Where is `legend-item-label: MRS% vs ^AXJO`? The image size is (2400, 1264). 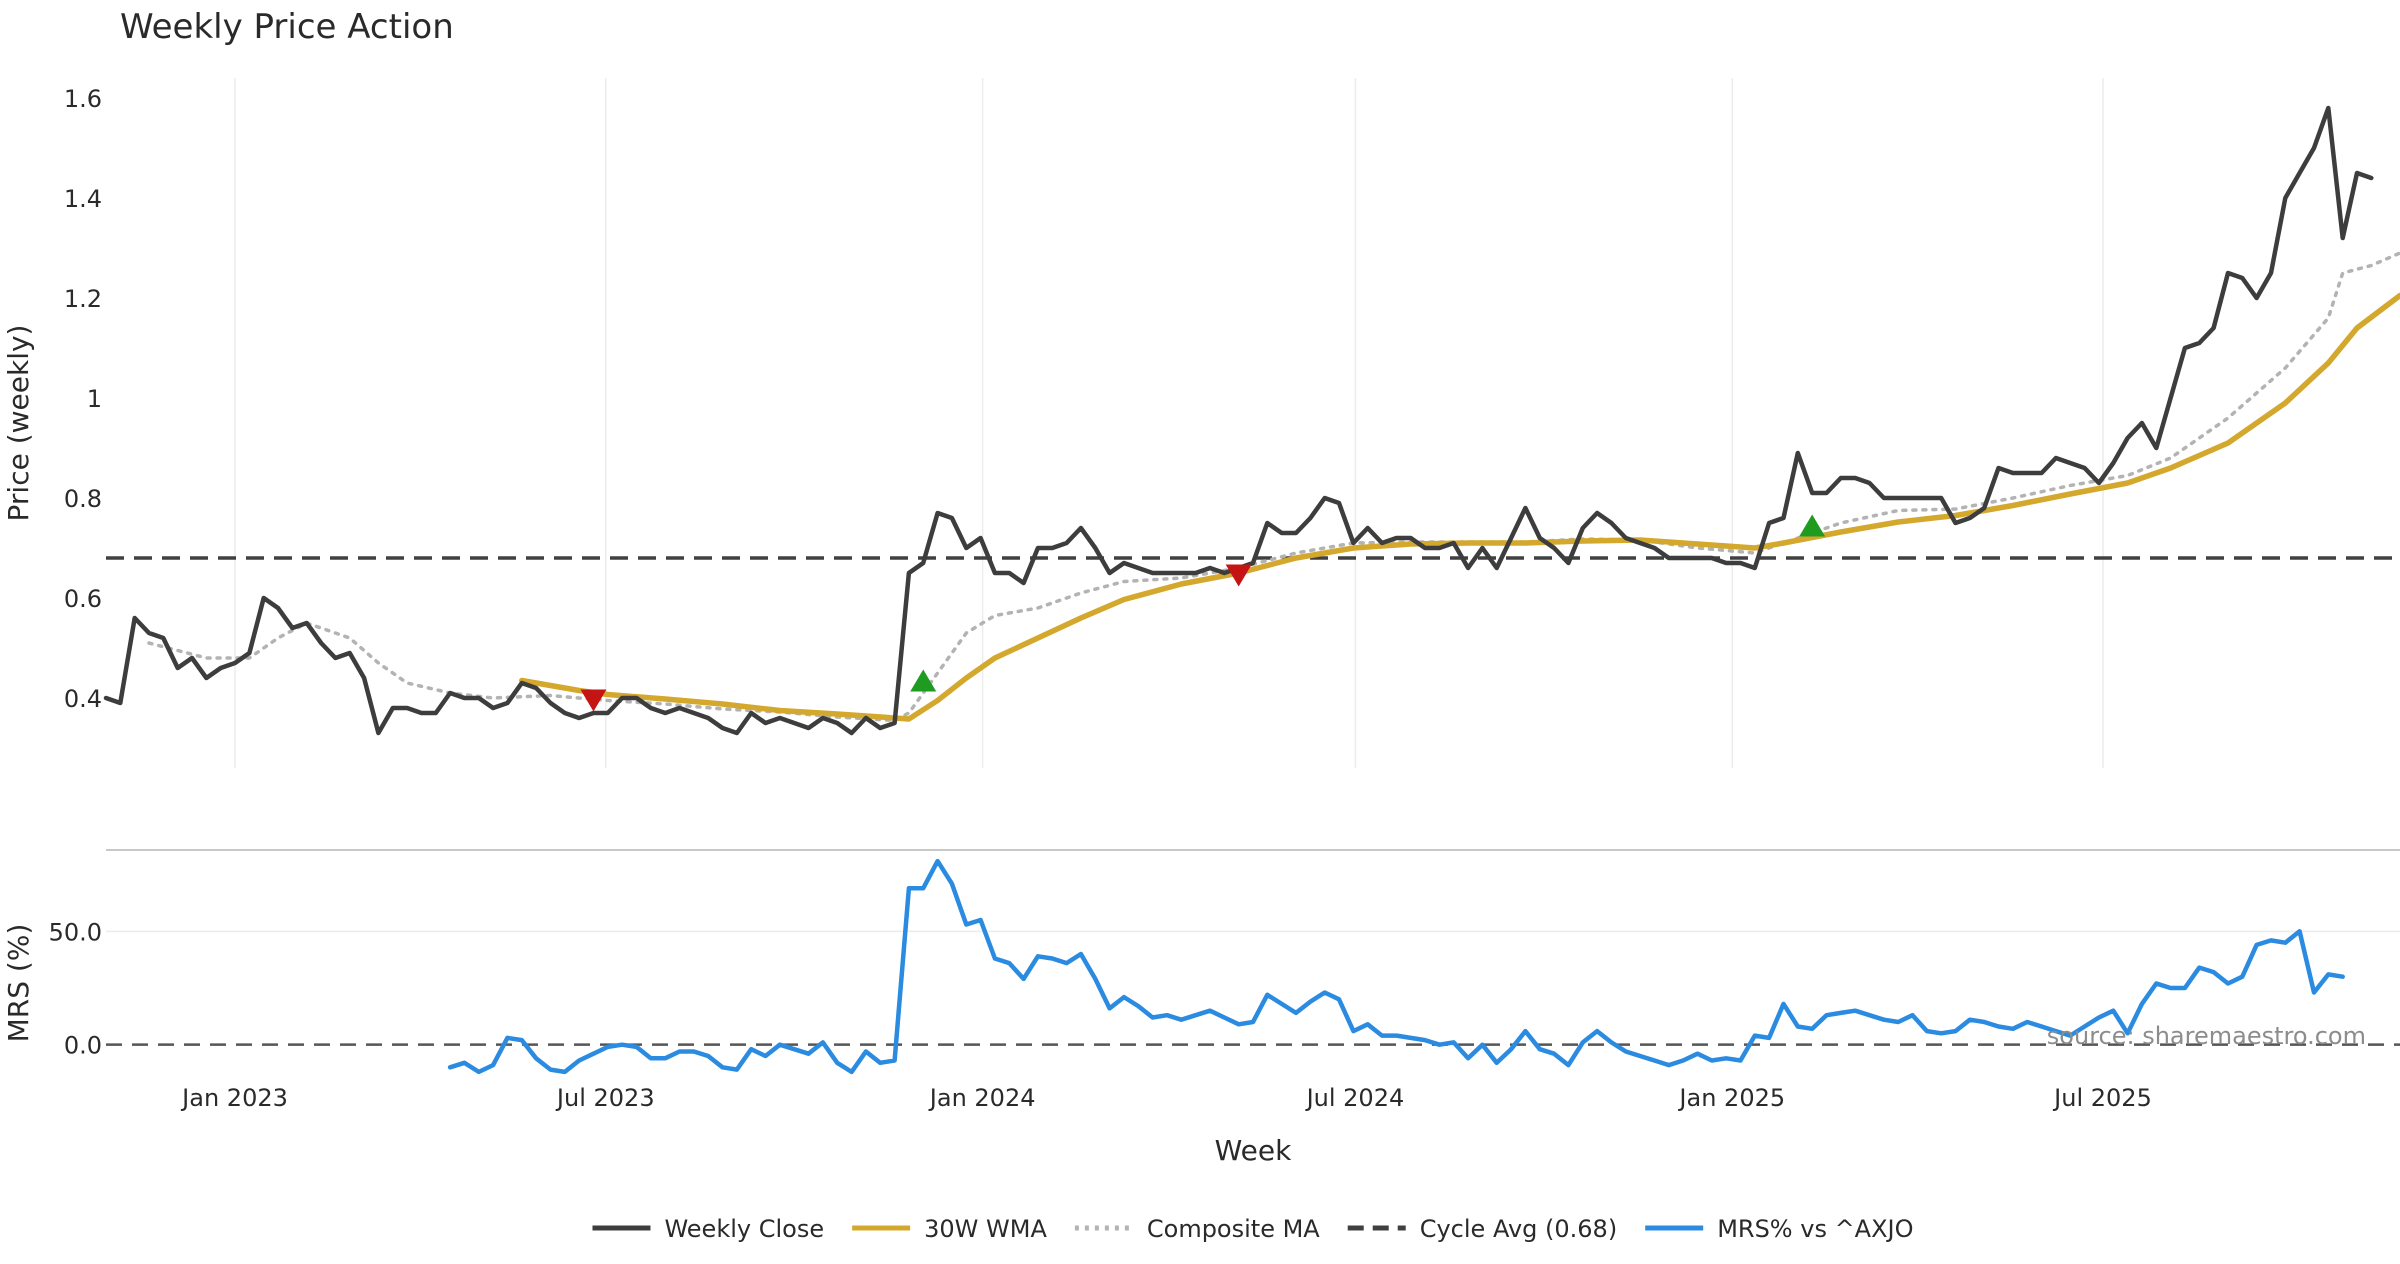
legend-item-label: MRS% vs ^AXJO is located at coordinates (1815, 1229).